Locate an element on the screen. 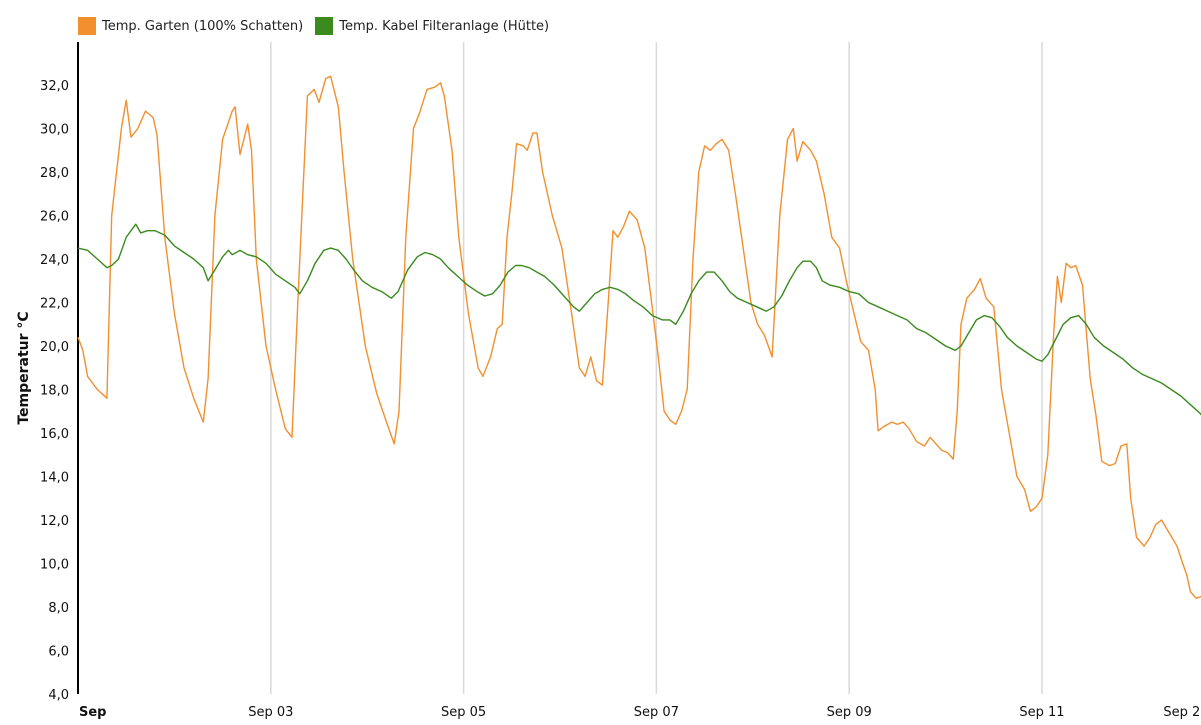 This screenshot has width=1201, height=725. y-axis-label: Temperatur °C is located at coordinates (24, 367).